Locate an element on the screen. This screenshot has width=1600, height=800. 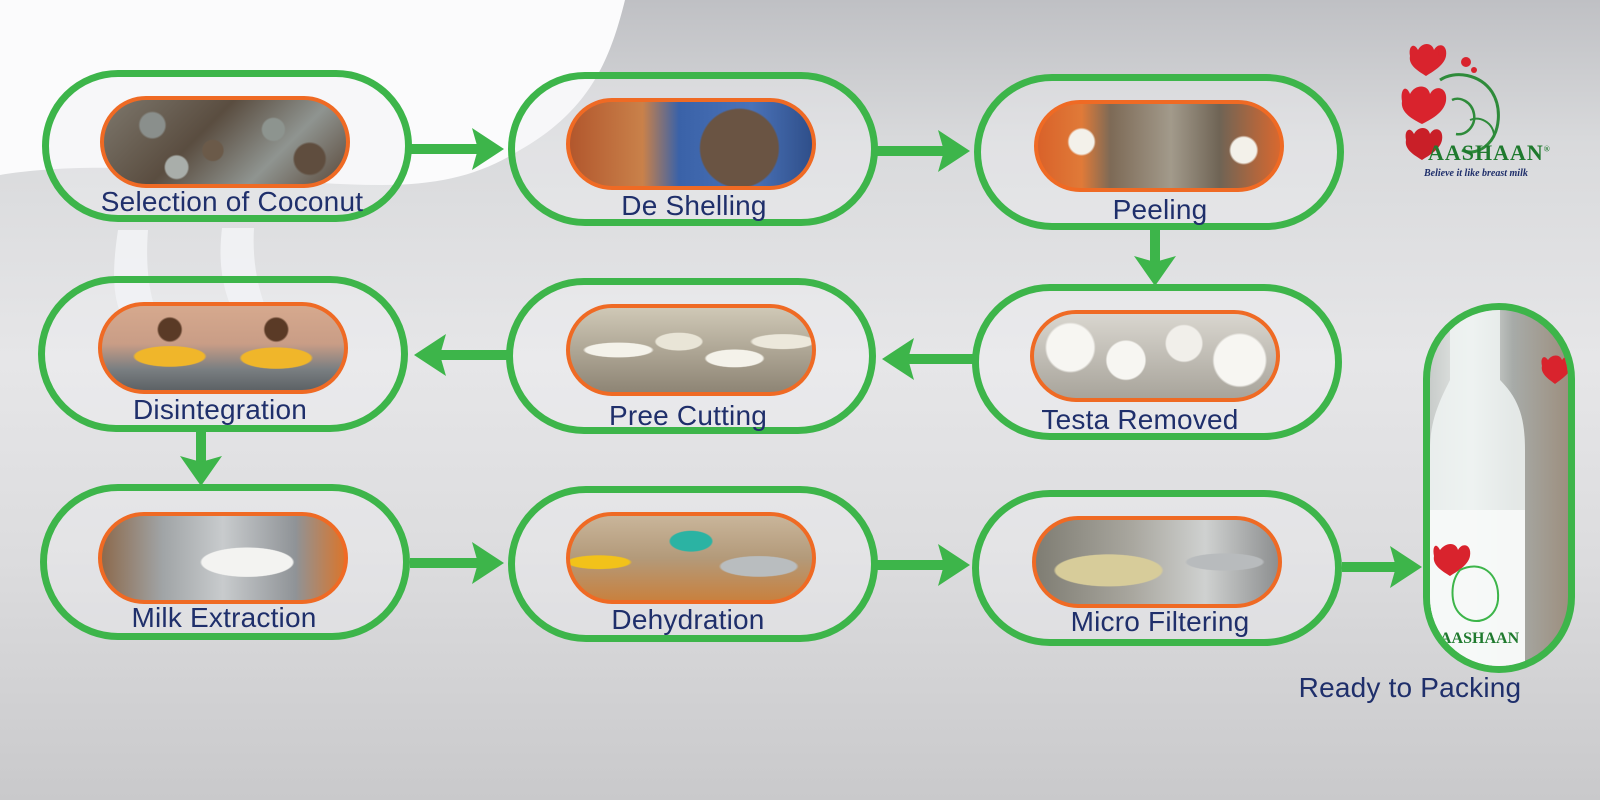
label-disintegration: Disintegration is located at coordinates (220, 409).